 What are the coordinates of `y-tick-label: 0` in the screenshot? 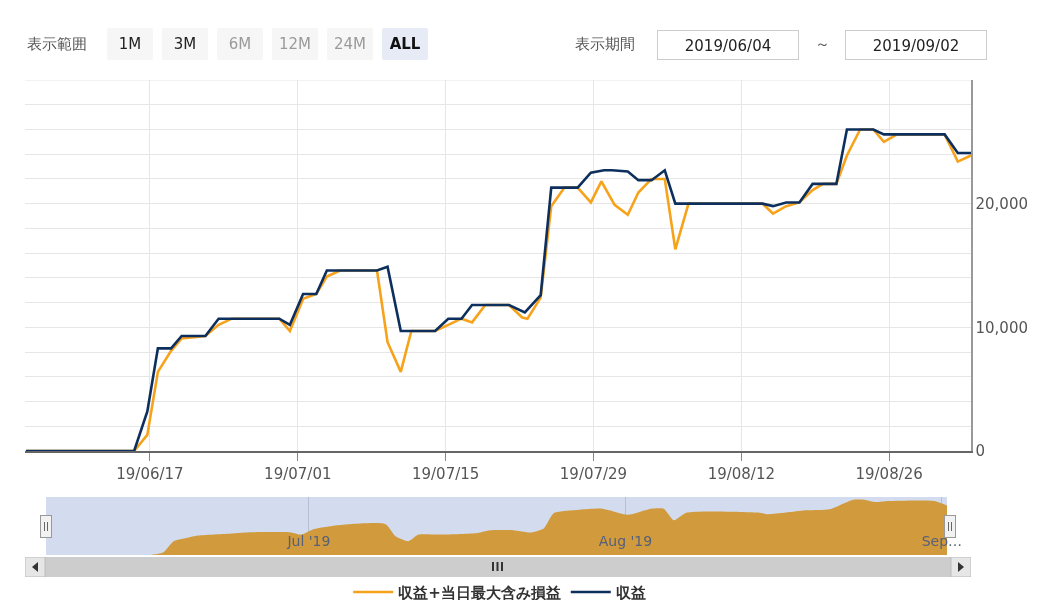 It's located at (980, 451).